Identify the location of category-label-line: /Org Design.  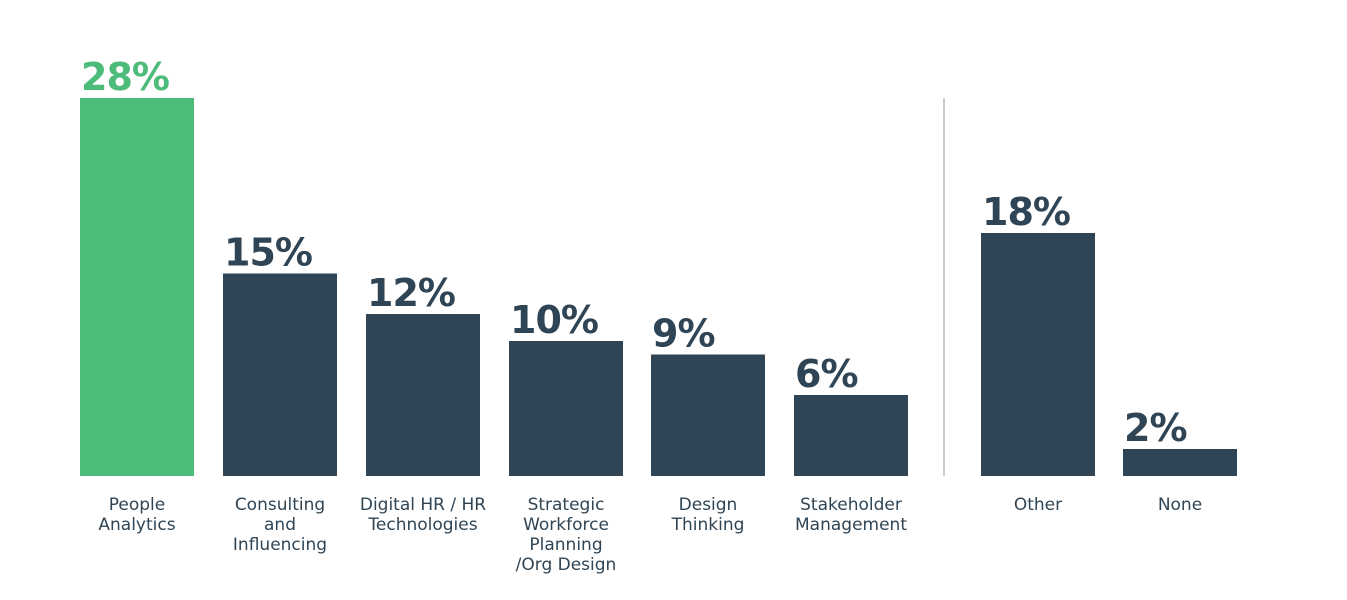
(566, 565).